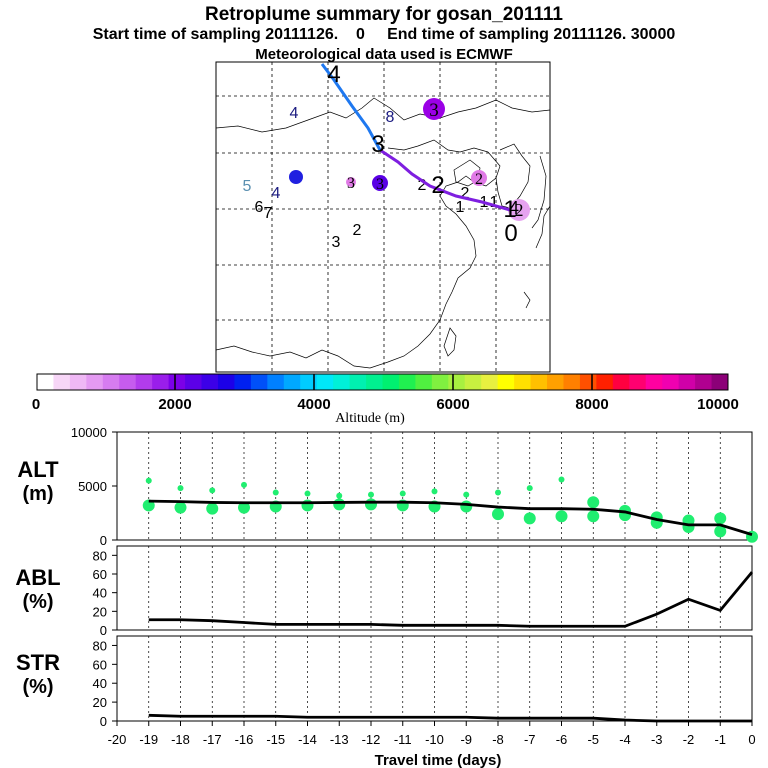  Describe the element at coordinates (38, 469) in the screenshot. I see `alt-label: ALT` at that location.